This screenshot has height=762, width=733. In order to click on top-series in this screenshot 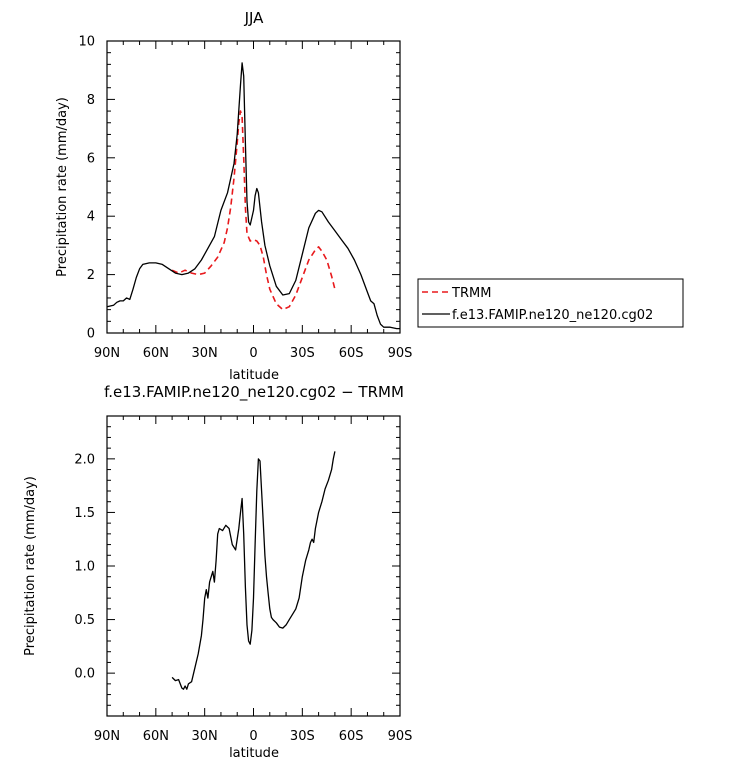, I will do `click(253, 196)`.